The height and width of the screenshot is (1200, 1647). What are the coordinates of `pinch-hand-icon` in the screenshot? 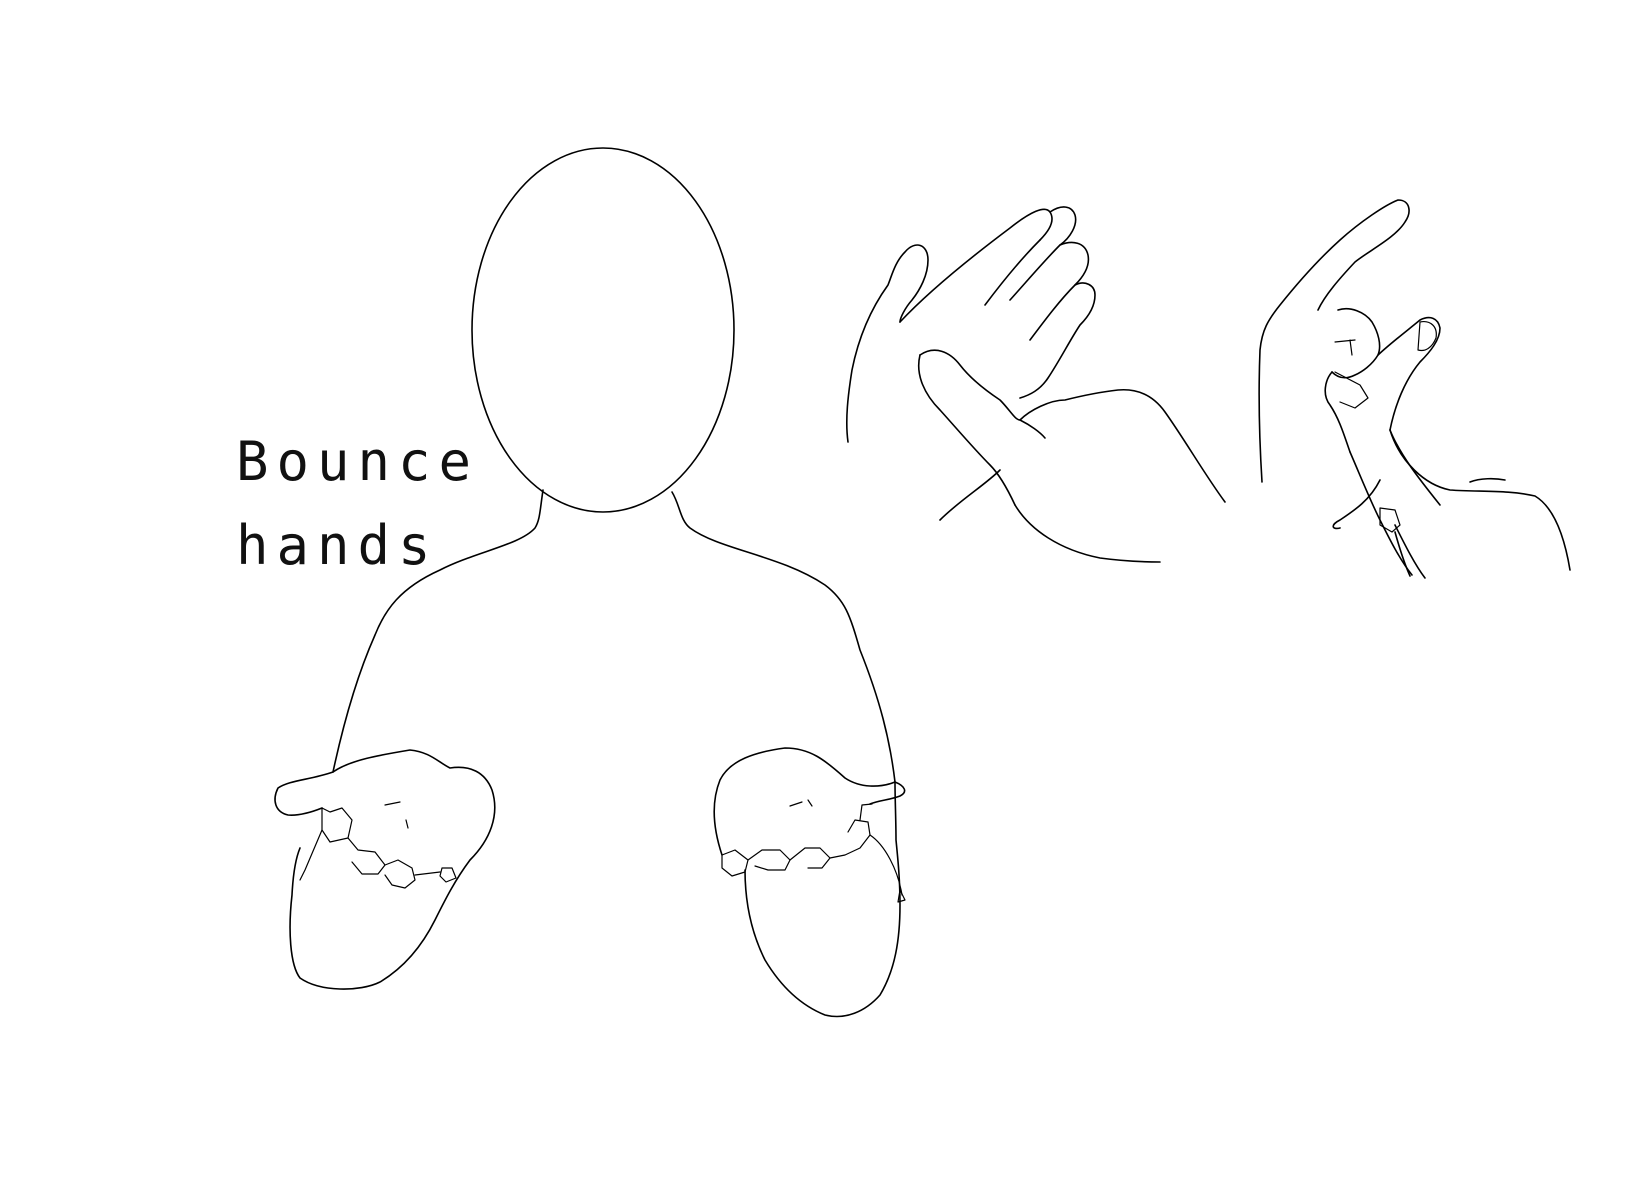 It's located at (1414, 389).